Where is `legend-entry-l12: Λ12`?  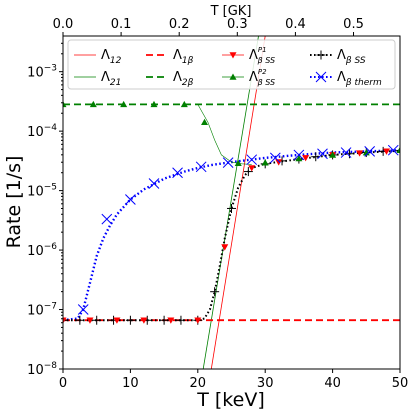
legend-entry-l12: Λ12 is located at coordinates (98, 57).